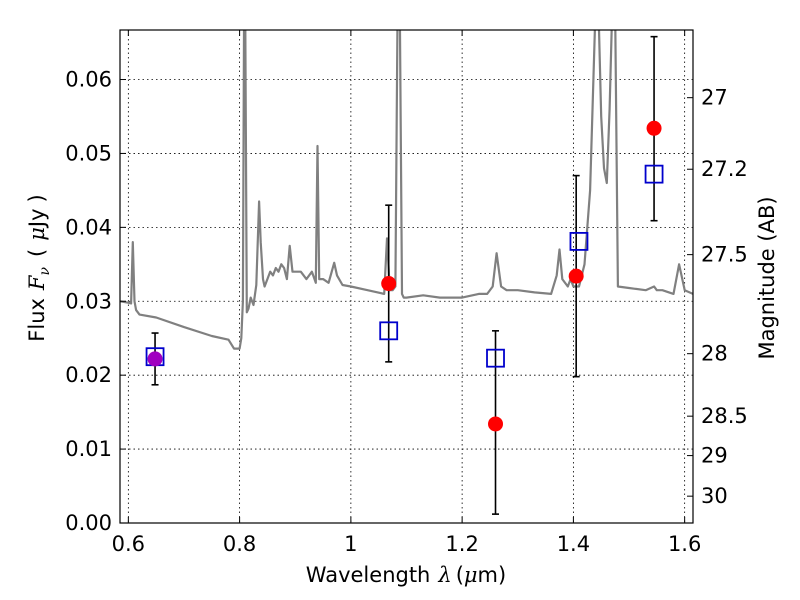 Image resolution: width=800 pixels, height=600 pixels. Describe the element at coordinates (684, 544) in the screenshot. I see `x-tick-label: 1.6` at that location.